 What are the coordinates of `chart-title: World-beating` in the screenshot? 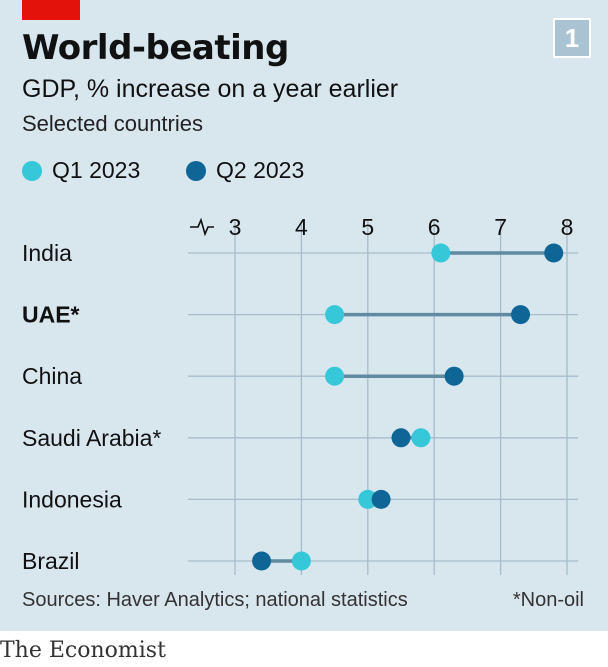 It's located at (155, 48).